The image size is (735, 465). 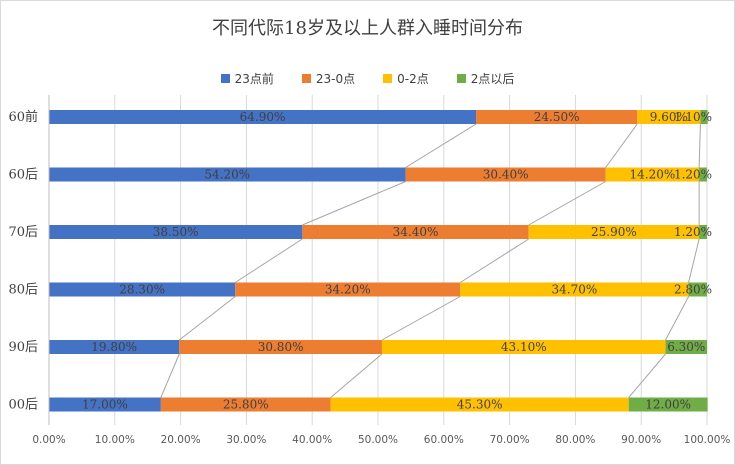 What do you see at coordinates (23, 232) in the screenshot?
I see `category-label: 70后` at bounding box center [23, 232].